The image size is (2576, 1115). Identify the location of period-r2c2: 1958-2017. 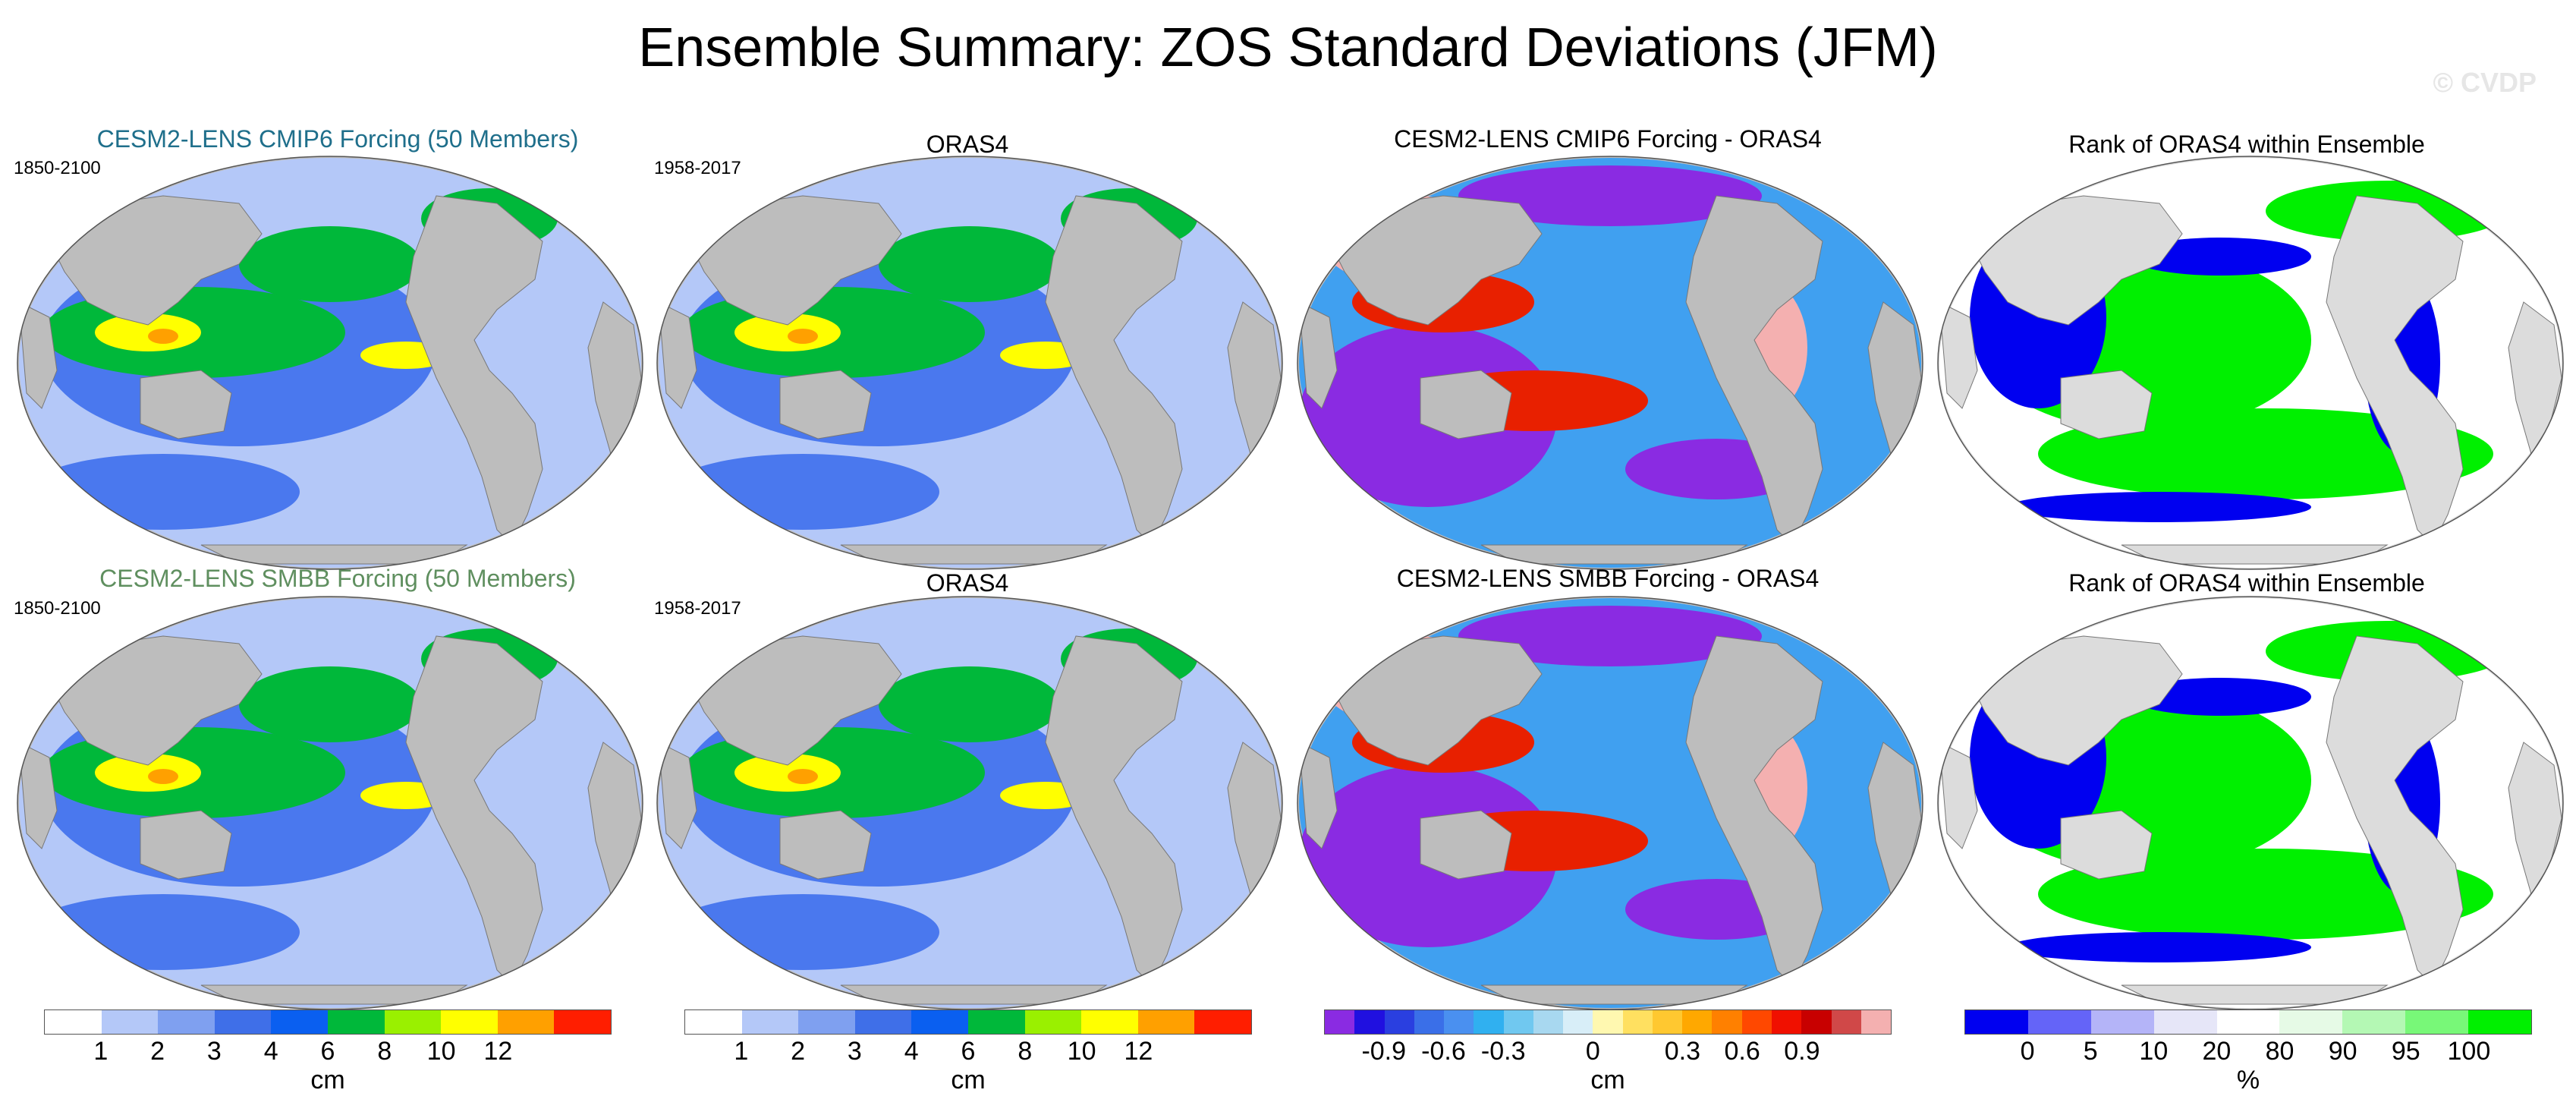
(697, 608).